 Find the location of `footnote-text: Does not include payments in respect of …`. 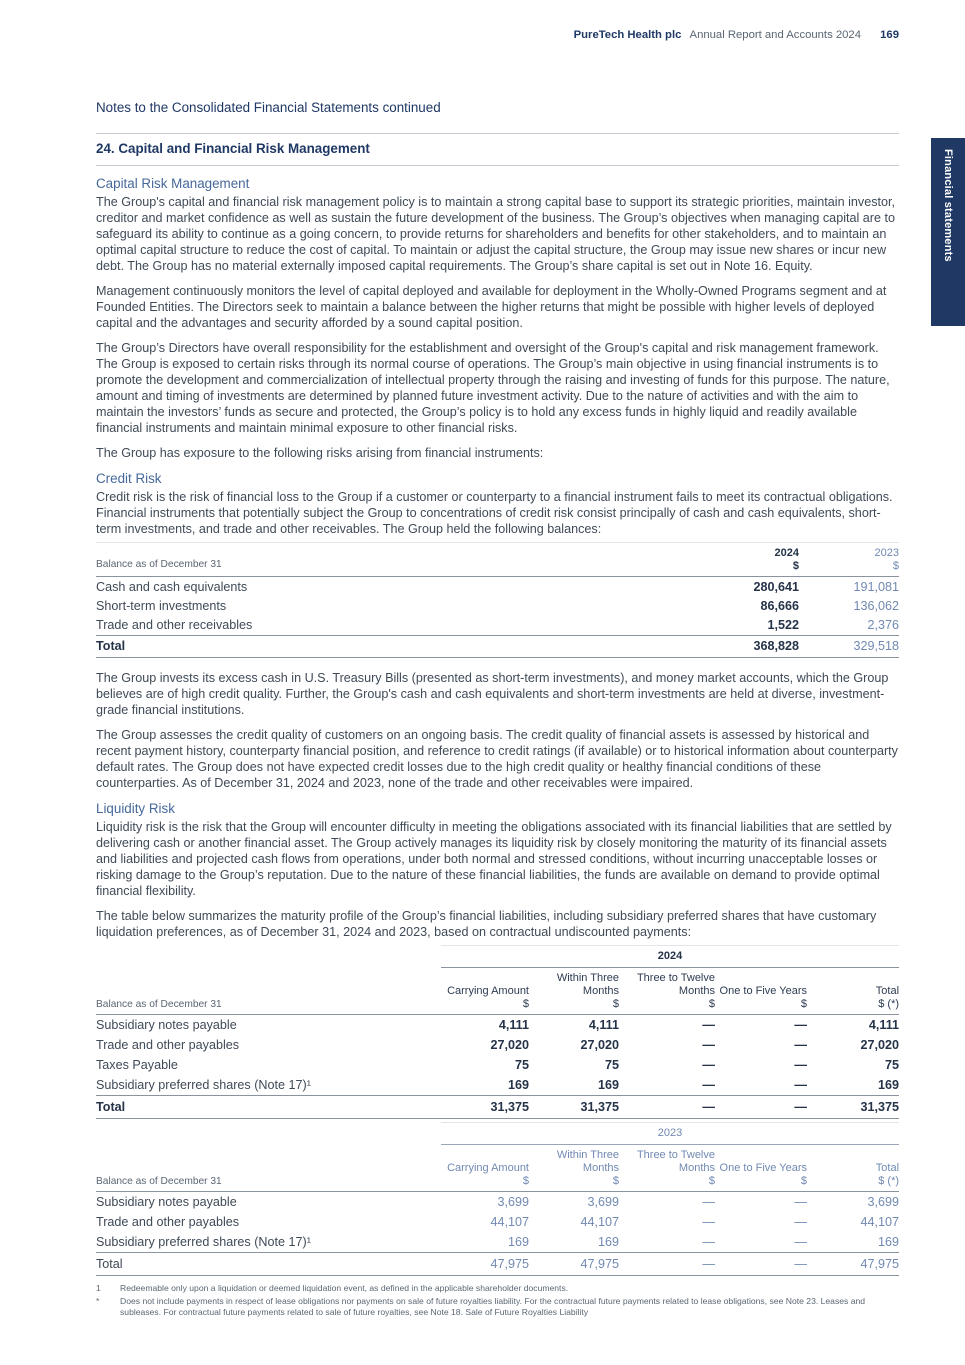

footnote-text: Does not include payments in respect of … is located at coordinates (493, 1306).